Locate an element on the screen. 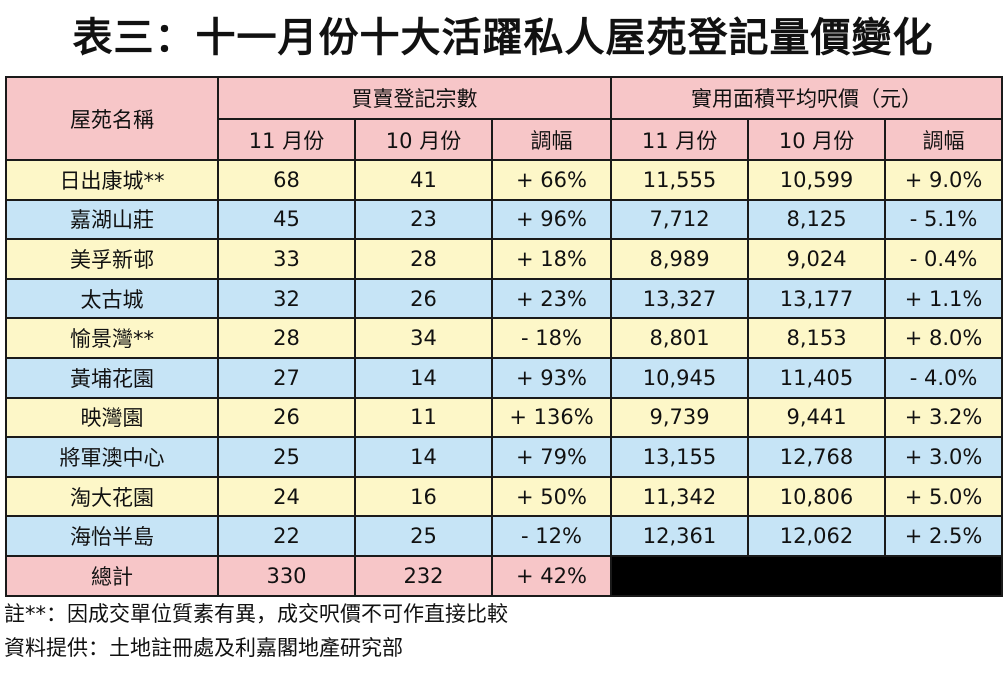  table-row: 海怡半島 22 25- 12% 12,361 12,062 + 2.5% is located at coordinates (504, 536).